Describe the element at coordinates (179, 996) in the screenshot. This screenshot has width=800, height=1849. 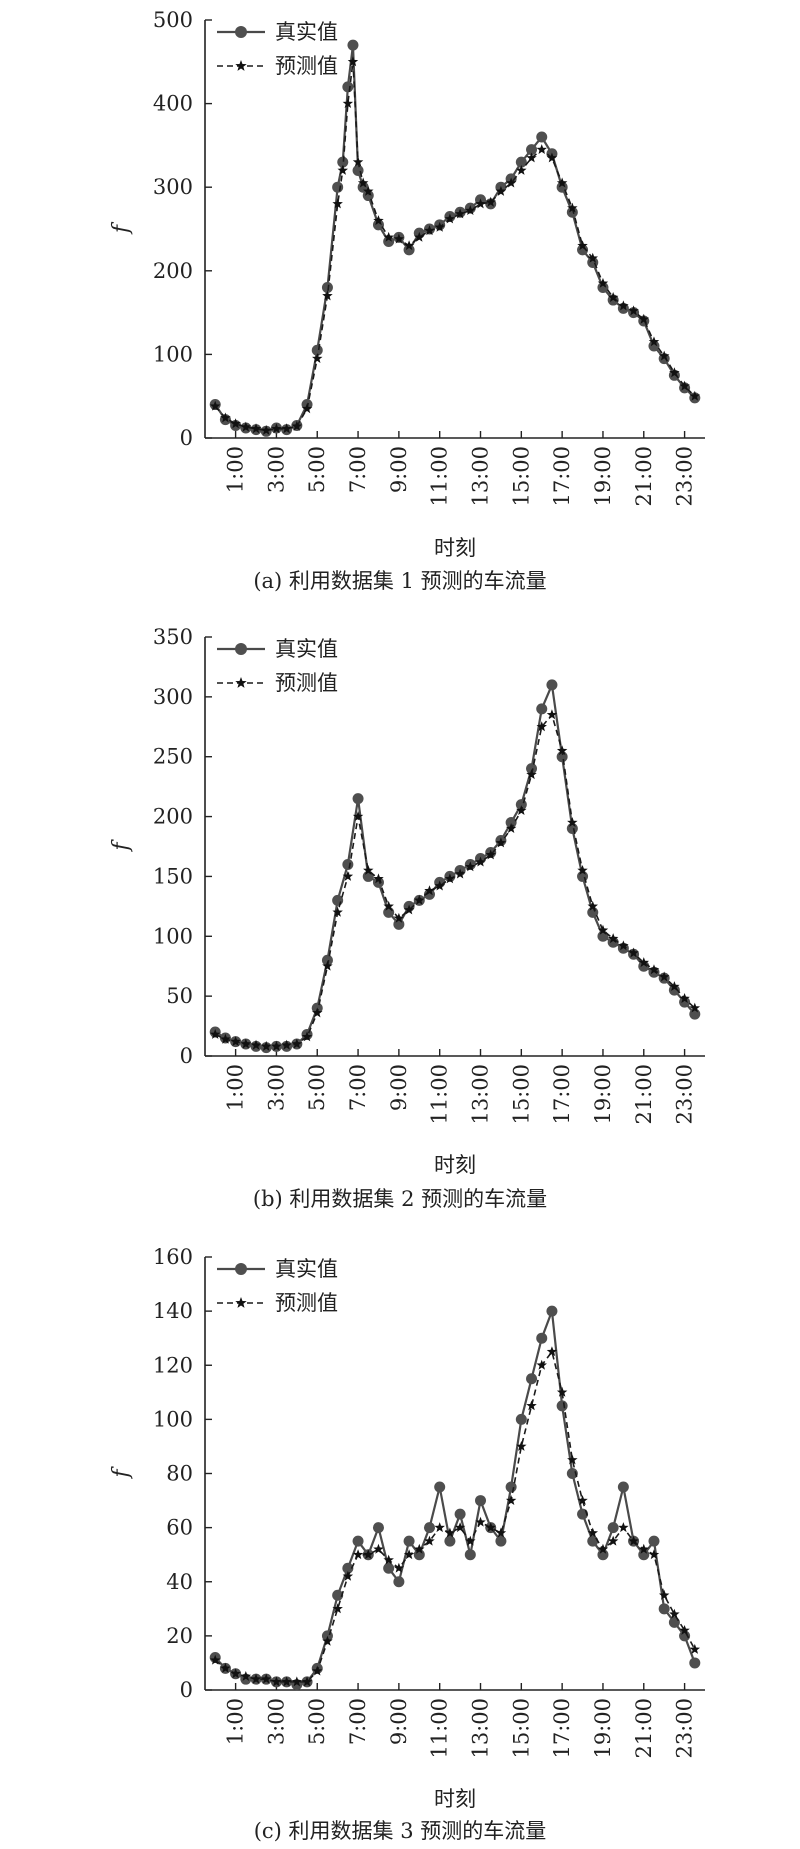
I see `y-tick-label: 50` at that location.